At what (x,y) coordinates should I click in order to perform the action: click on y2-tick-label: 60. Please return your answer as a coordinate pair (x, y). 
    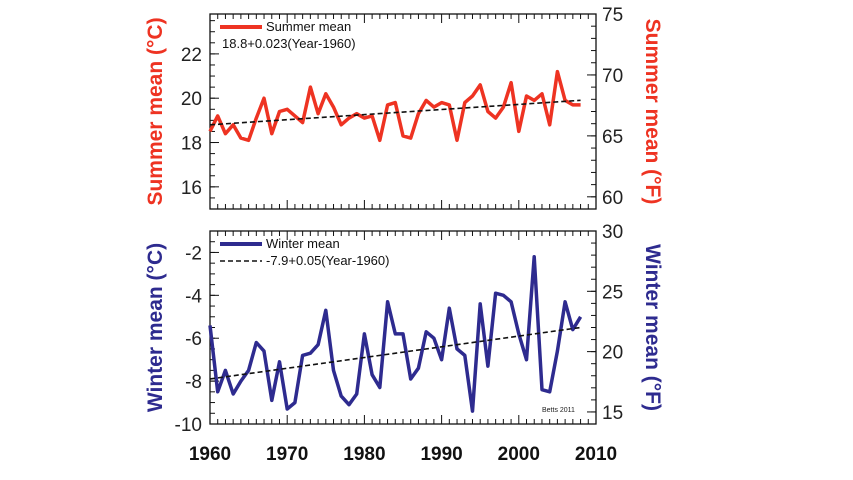
    Looking at the image, I should click on (612, 198).